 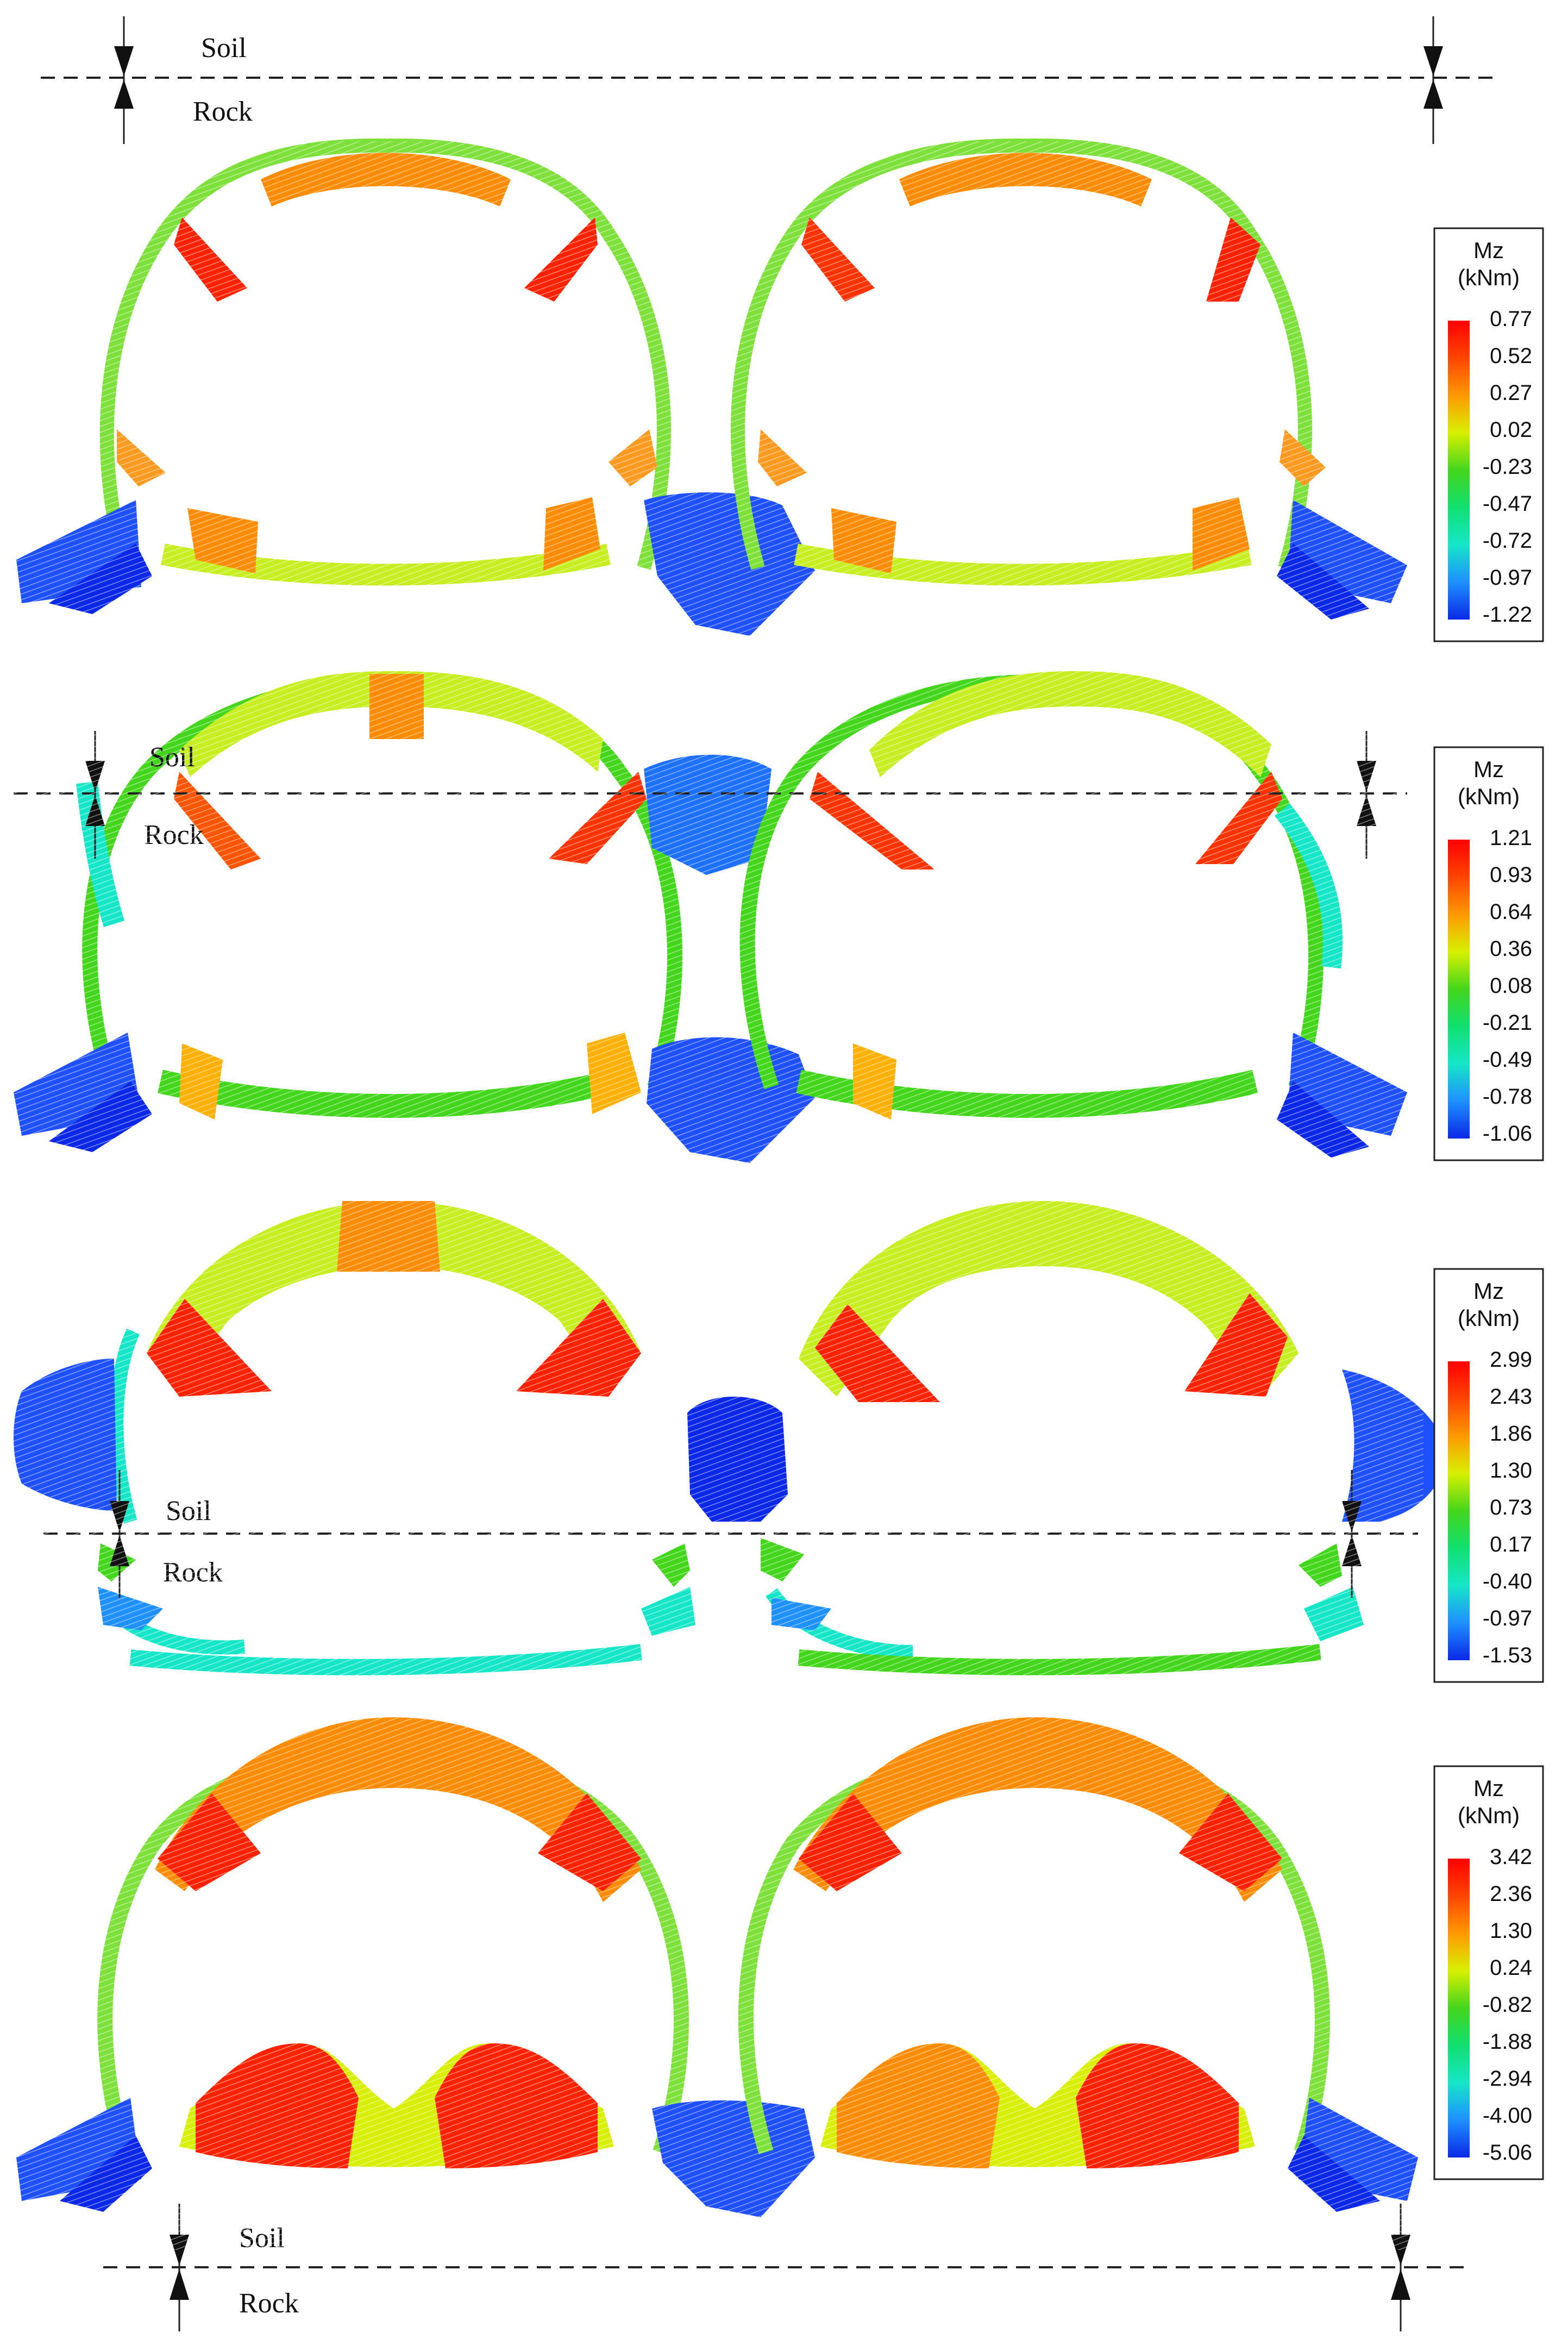 I want to click on interface-marker-right, so click(x=1433, y=80).